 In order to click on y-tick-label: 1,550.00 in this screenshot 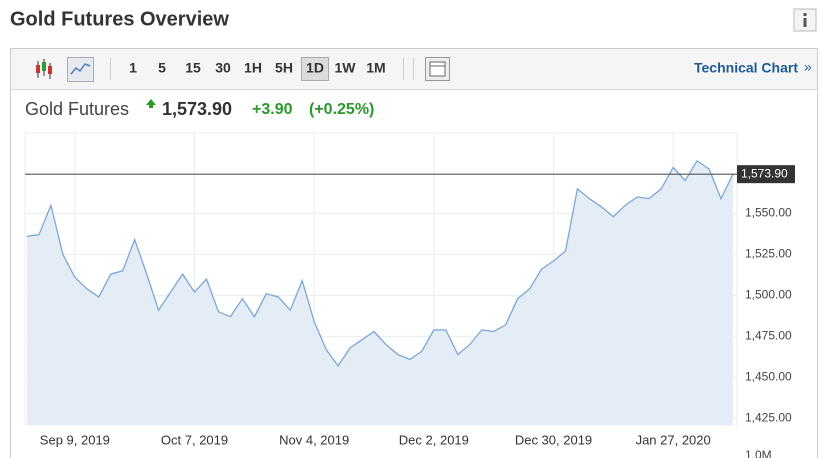, I will do `click(768, 213)`.